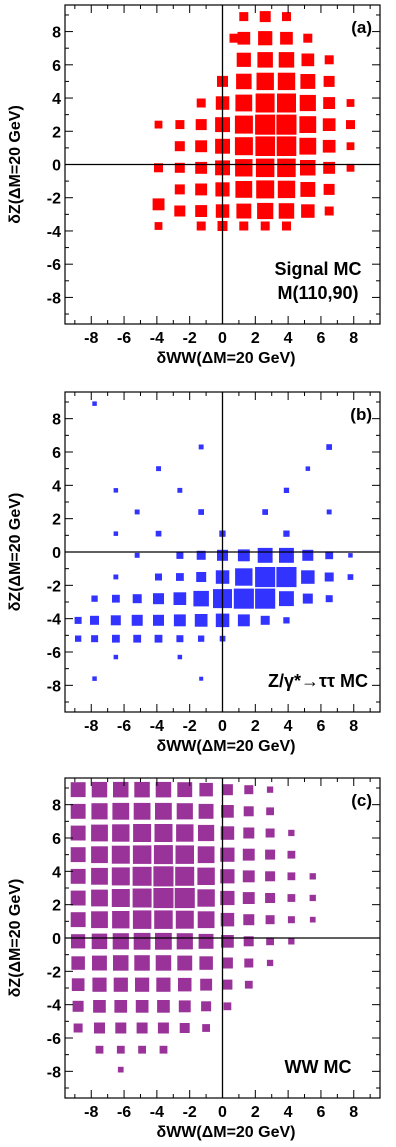 The image size is (396, 1147). What do you see at coordinates (361, 800) in the screenshot?
I see `panel-label: (c)` at bounding box center [361, 800].